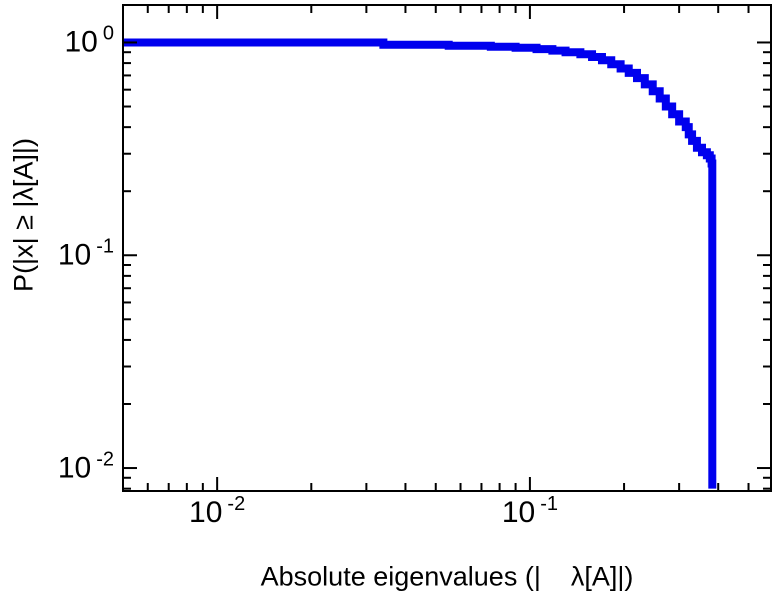 The height and width of the screenshot is (600, 775). Describe the element at coordinates (57, 40) in the screenshot. I see `y-tick-label: 10 0` at that location.